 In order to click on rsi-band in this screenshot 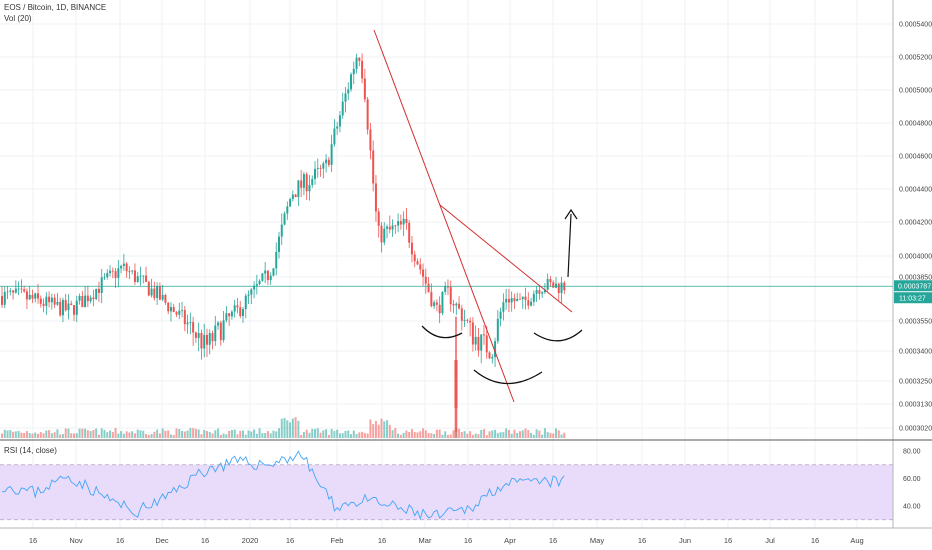, I will do `click(446, 492)`.